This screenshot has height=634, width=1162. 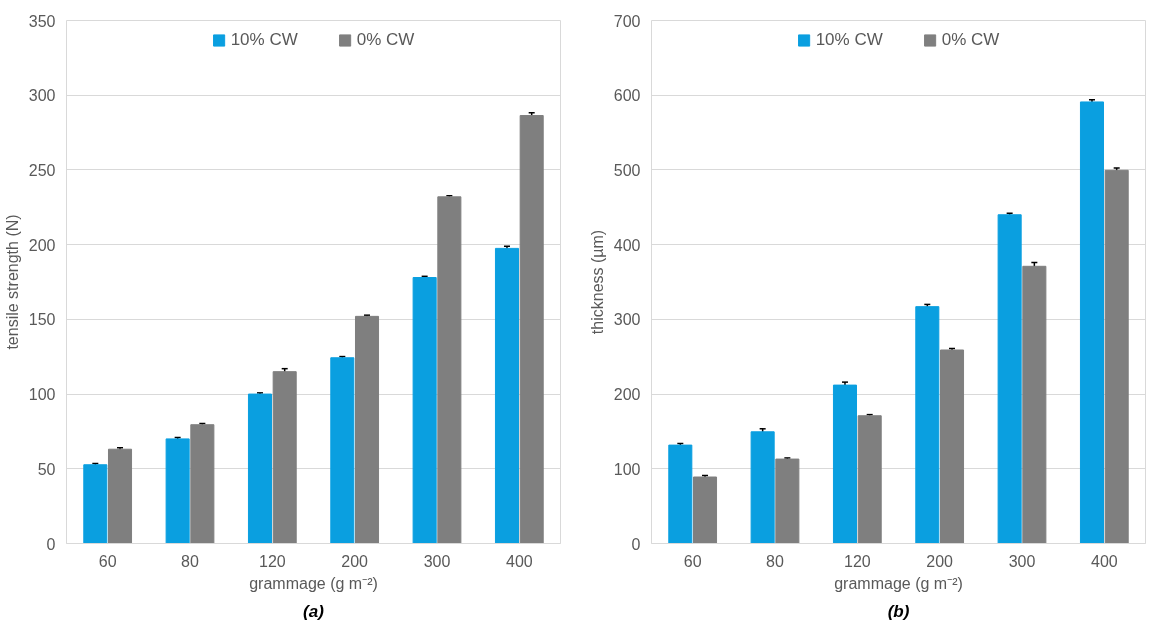 What do you see at coordinates (42, 170) in the screenshot?
I see `y-tick-label: 250` at bounding box center [42, 170].